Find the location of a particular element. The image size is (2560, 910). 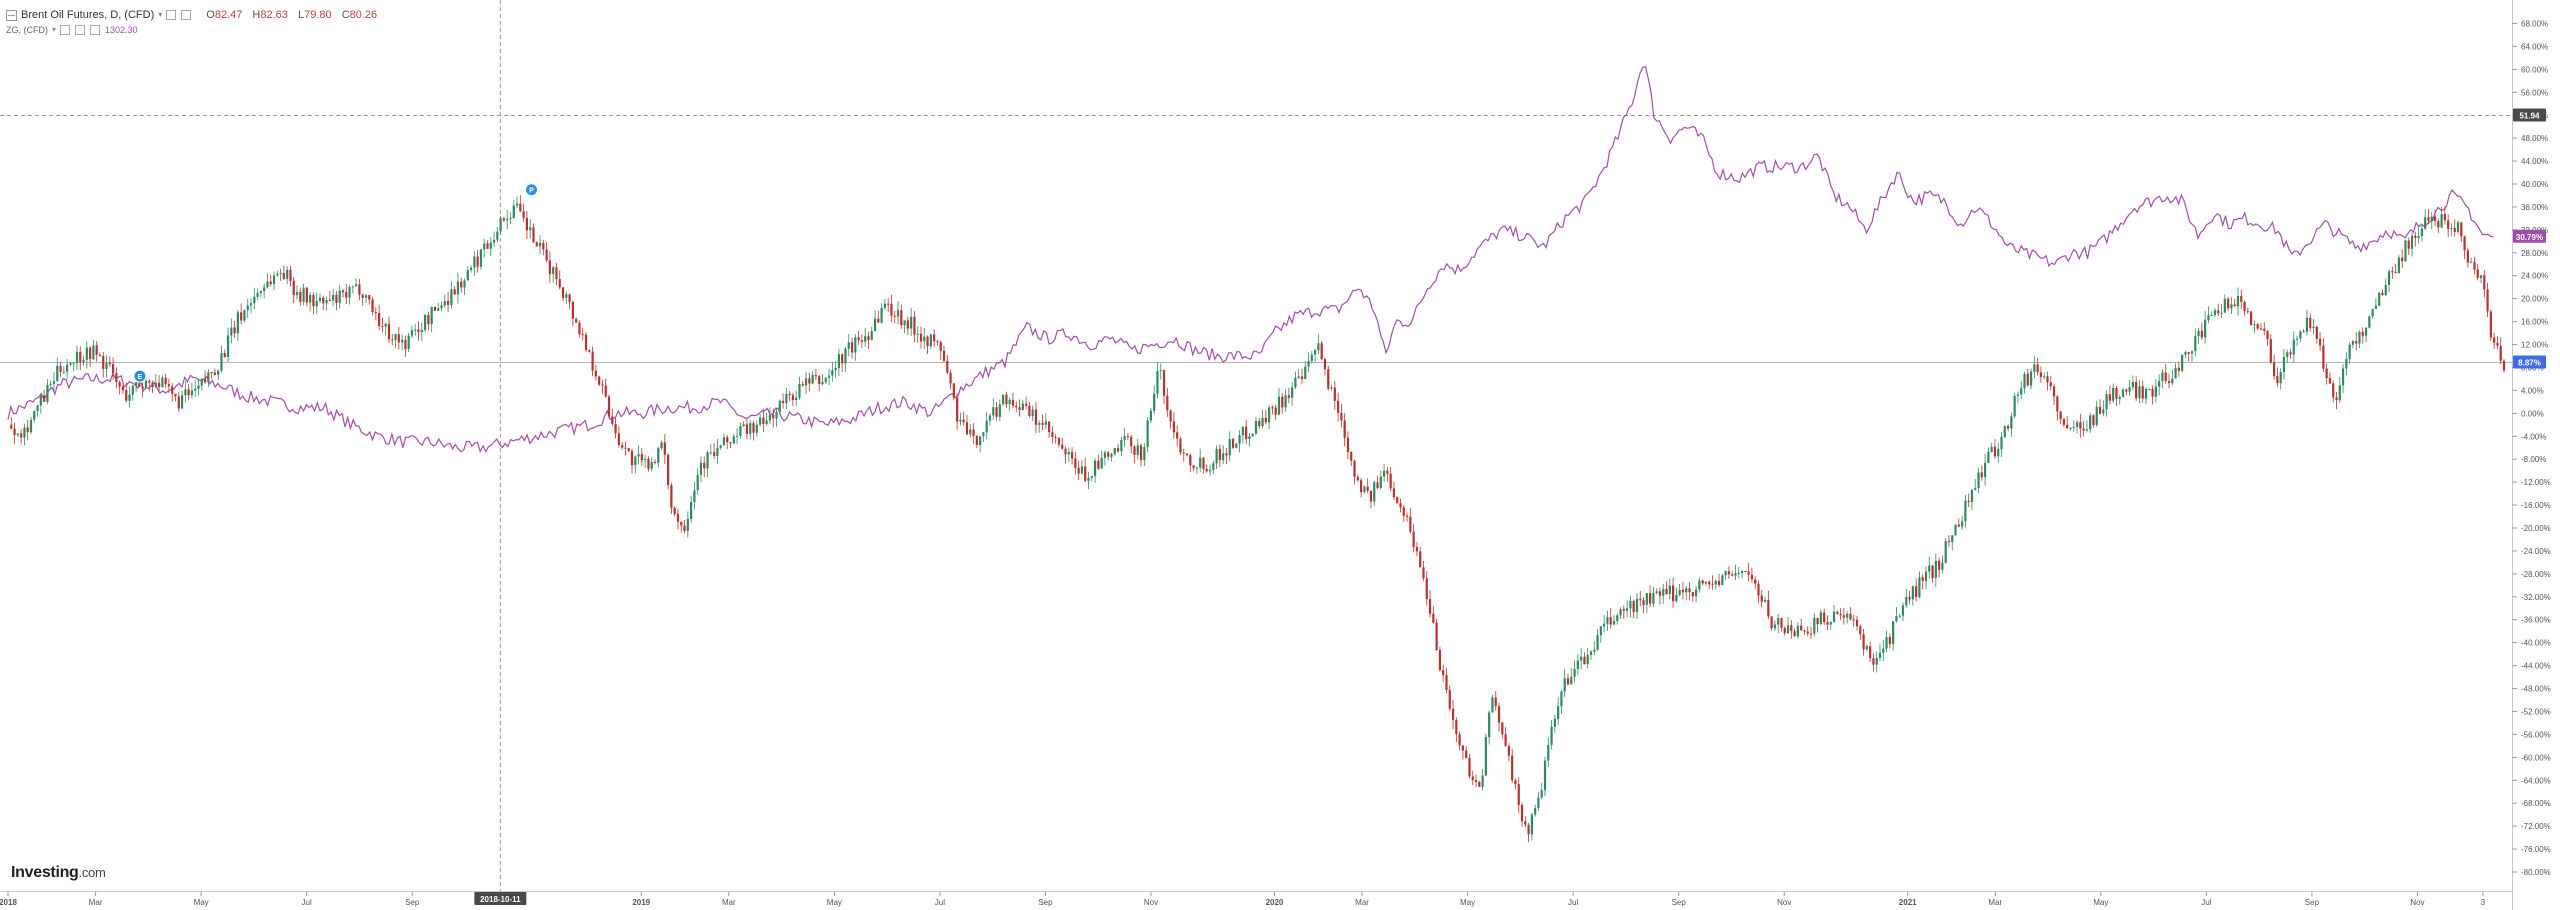

close-icon is located at coordinates (95, 30).